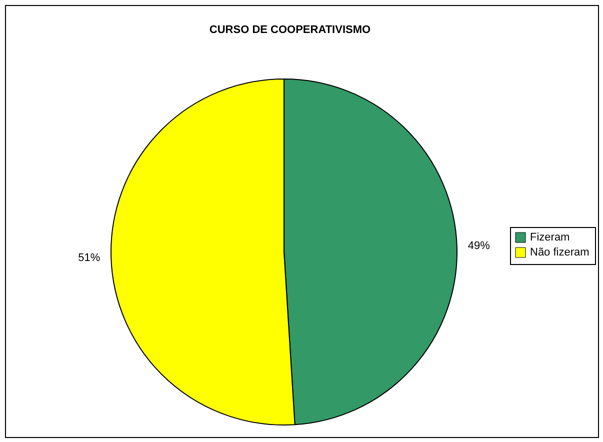 The height and width of the screenshot is (442, 603). Describe the element at coordinates (290, 30) in the screenshot. I see `chart-title: CURSO DE COOPERATIVISMO` at that location.